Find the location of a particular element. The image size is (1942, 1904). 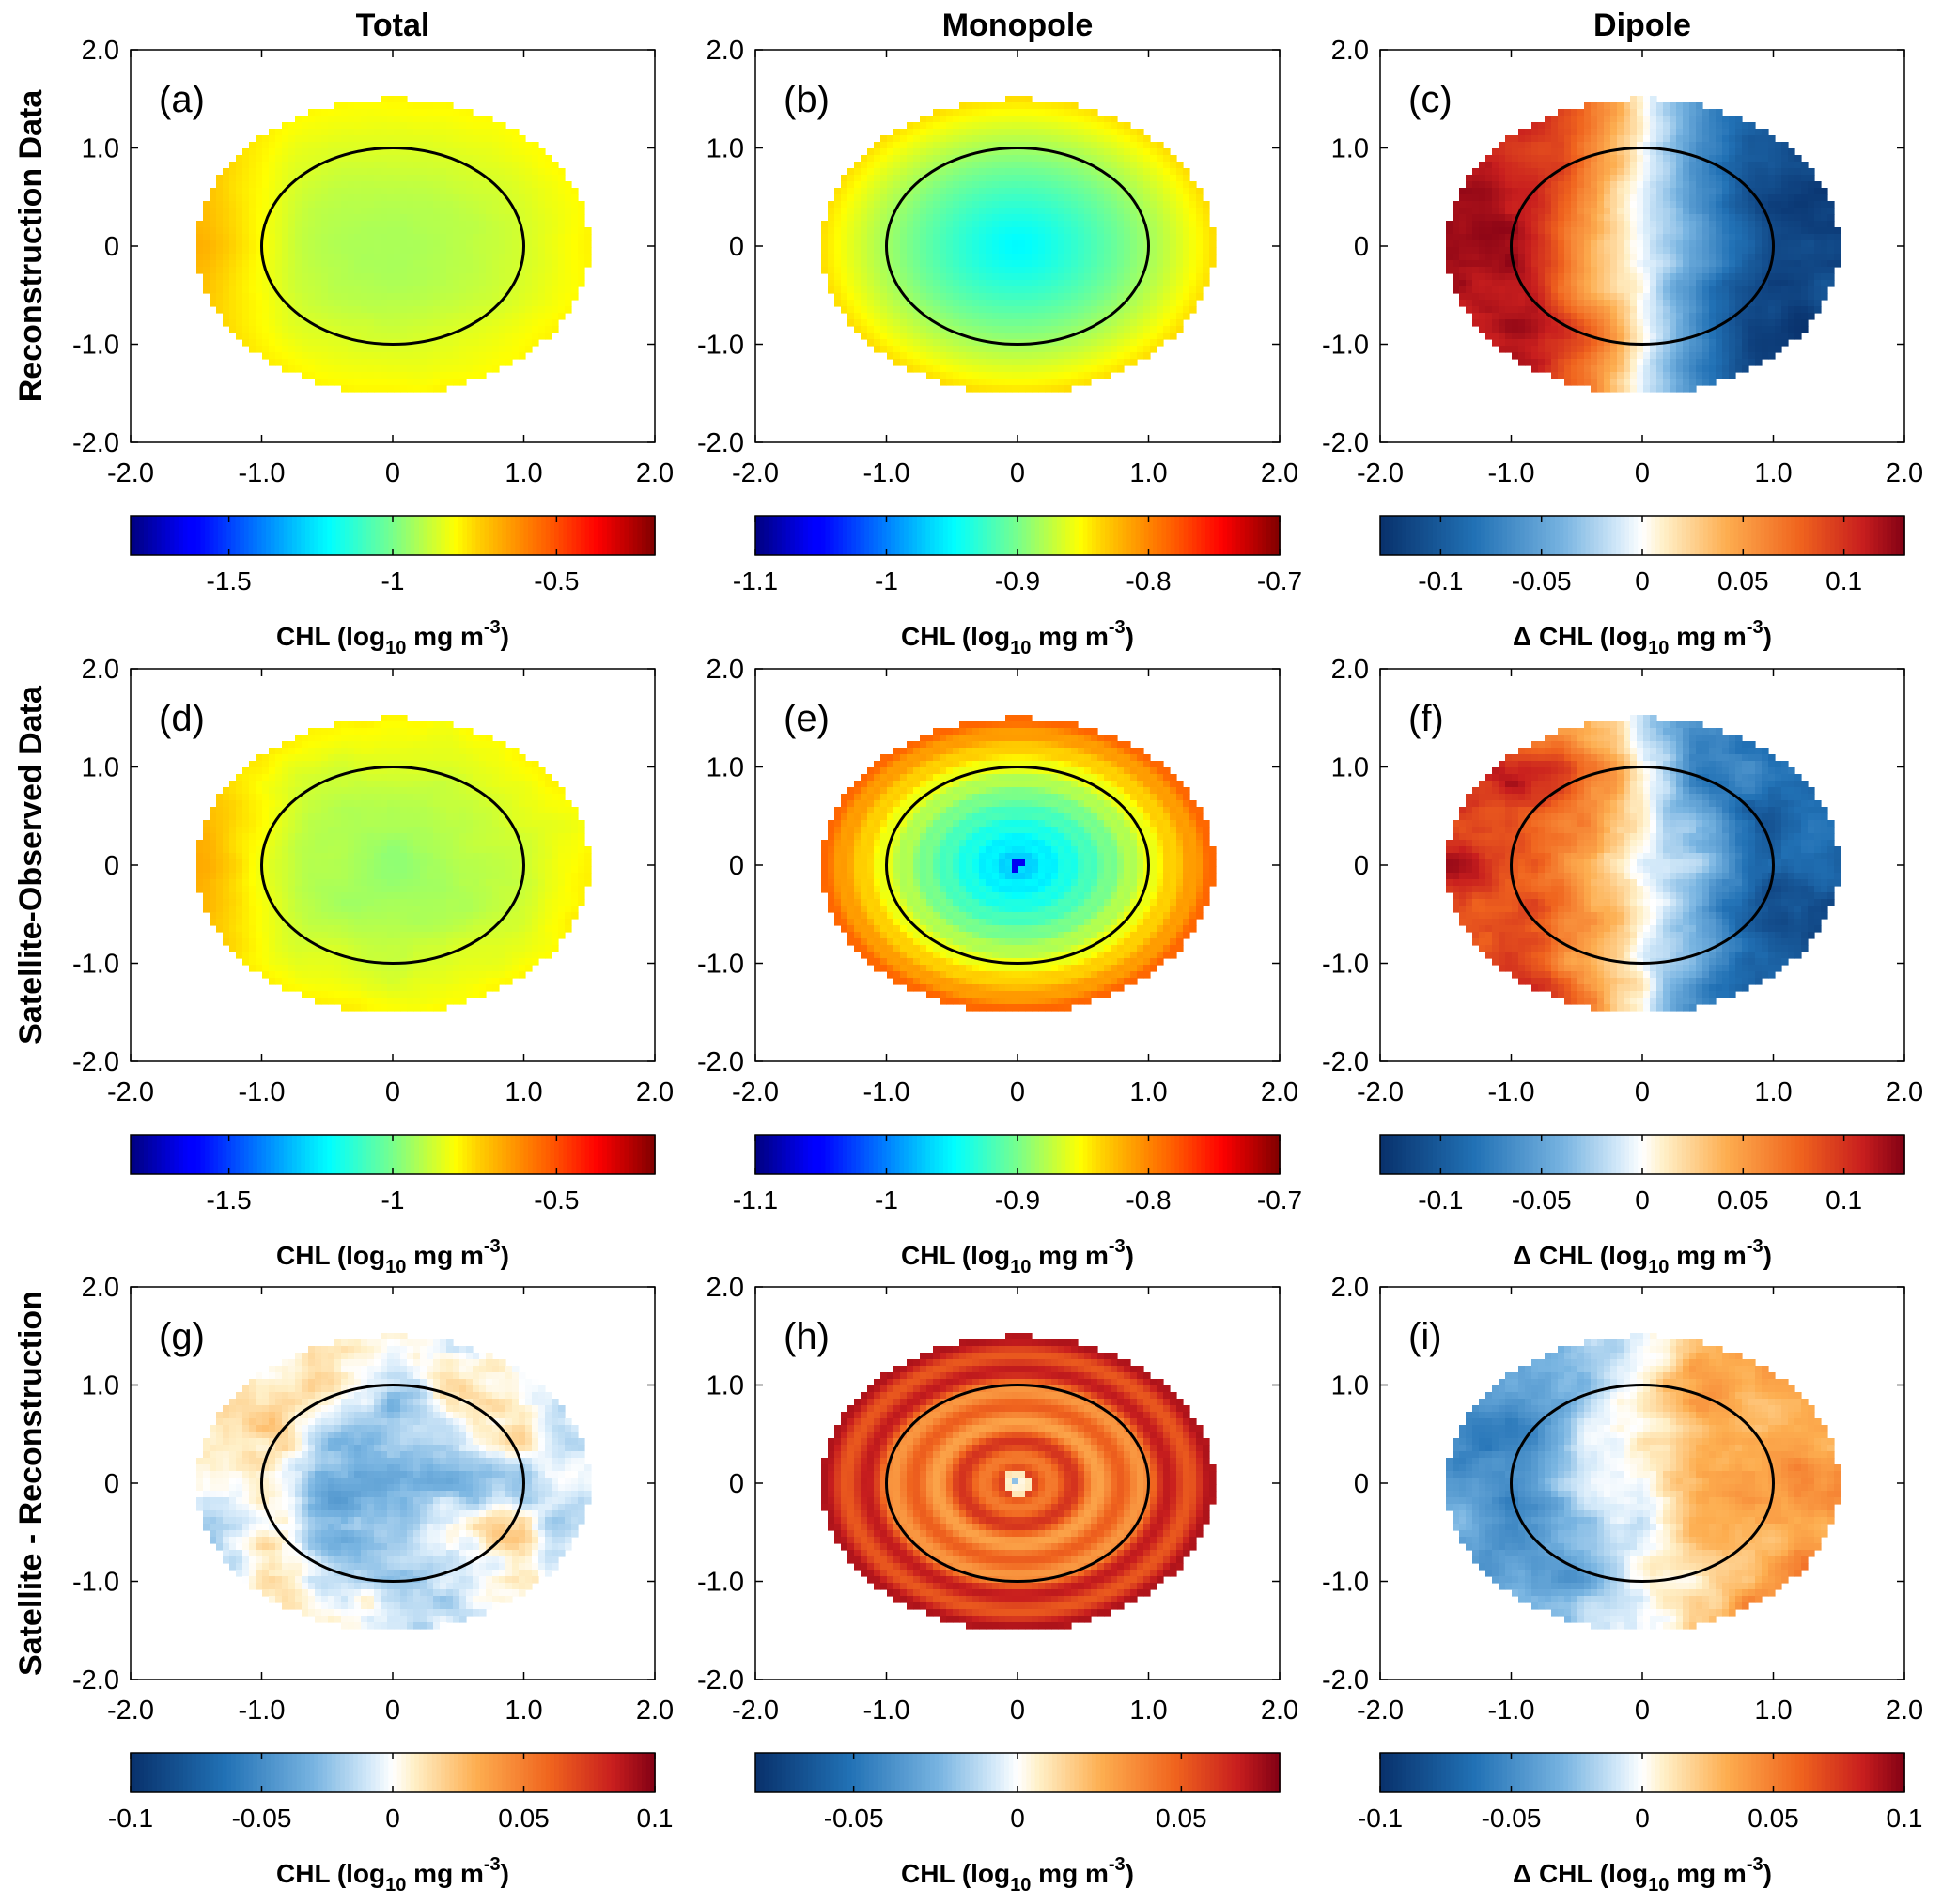

row-title-1: Reconstruction Data is located at coordinates (31, 246).